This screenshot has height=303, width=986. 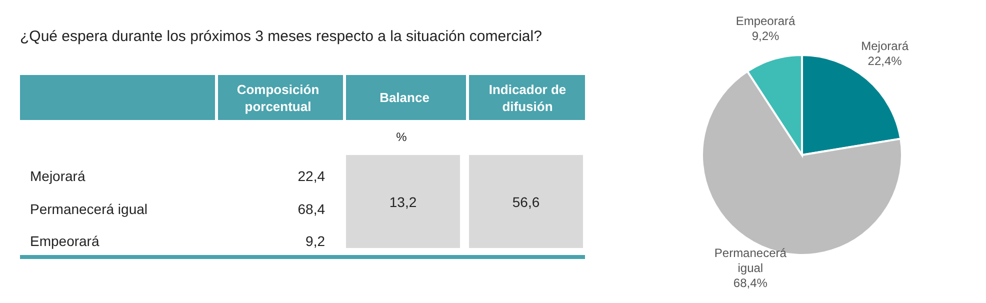 What do you see at coordinates (766, 35) in the screenshot?
I see `data-label: 9,2%` at bounding box center [766, 35].